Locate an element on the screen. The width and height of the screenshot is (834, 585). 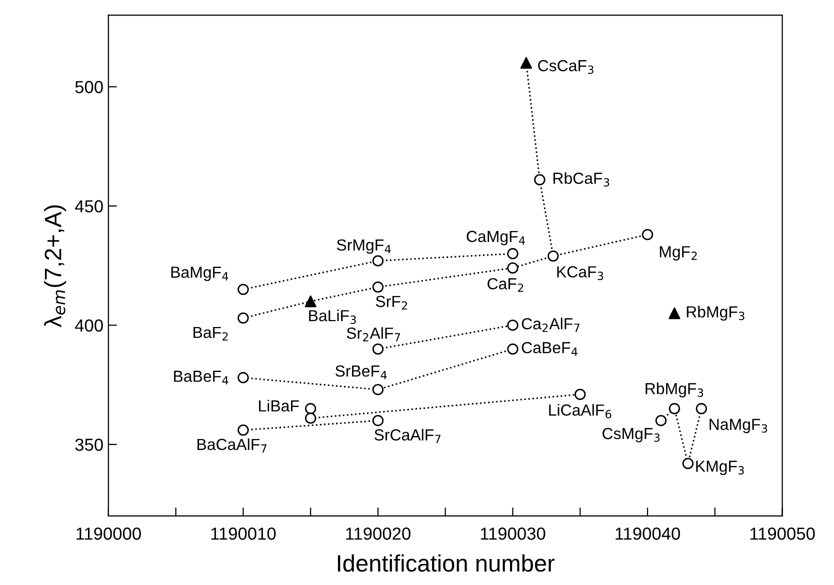
y-tick-label: 450 is located at coordinates (88, 206).